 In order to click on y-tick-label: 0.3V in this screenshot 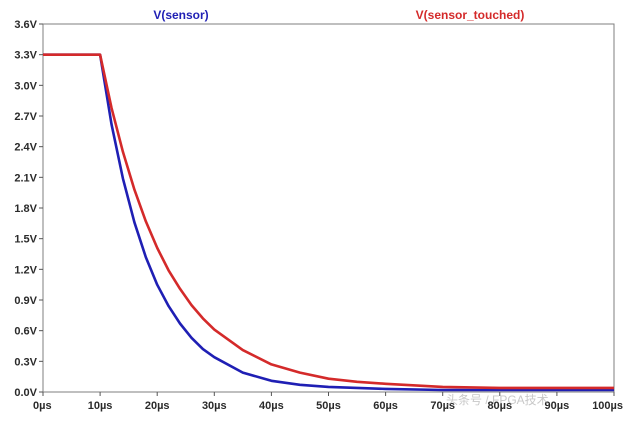, I will do `click(25, 362)`.